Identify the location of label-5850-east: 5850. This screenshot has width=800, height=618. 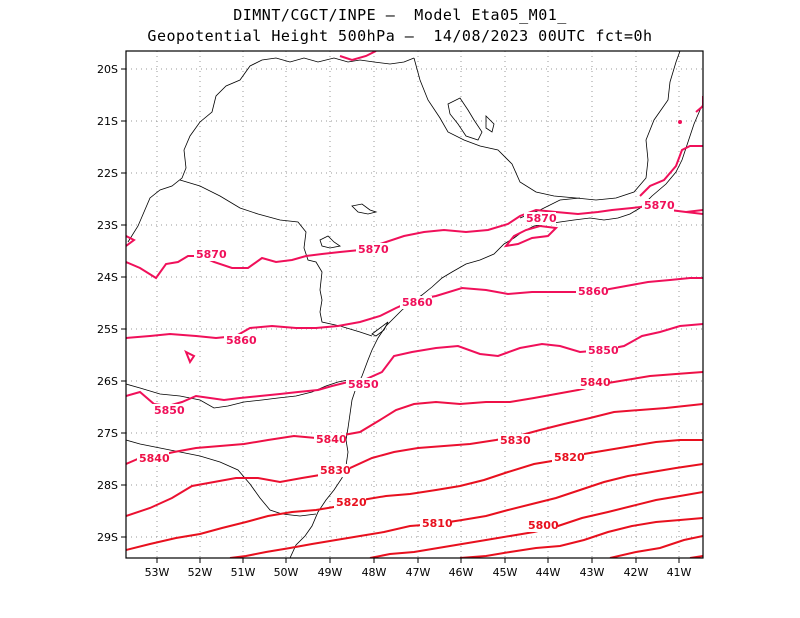
(603, 350).